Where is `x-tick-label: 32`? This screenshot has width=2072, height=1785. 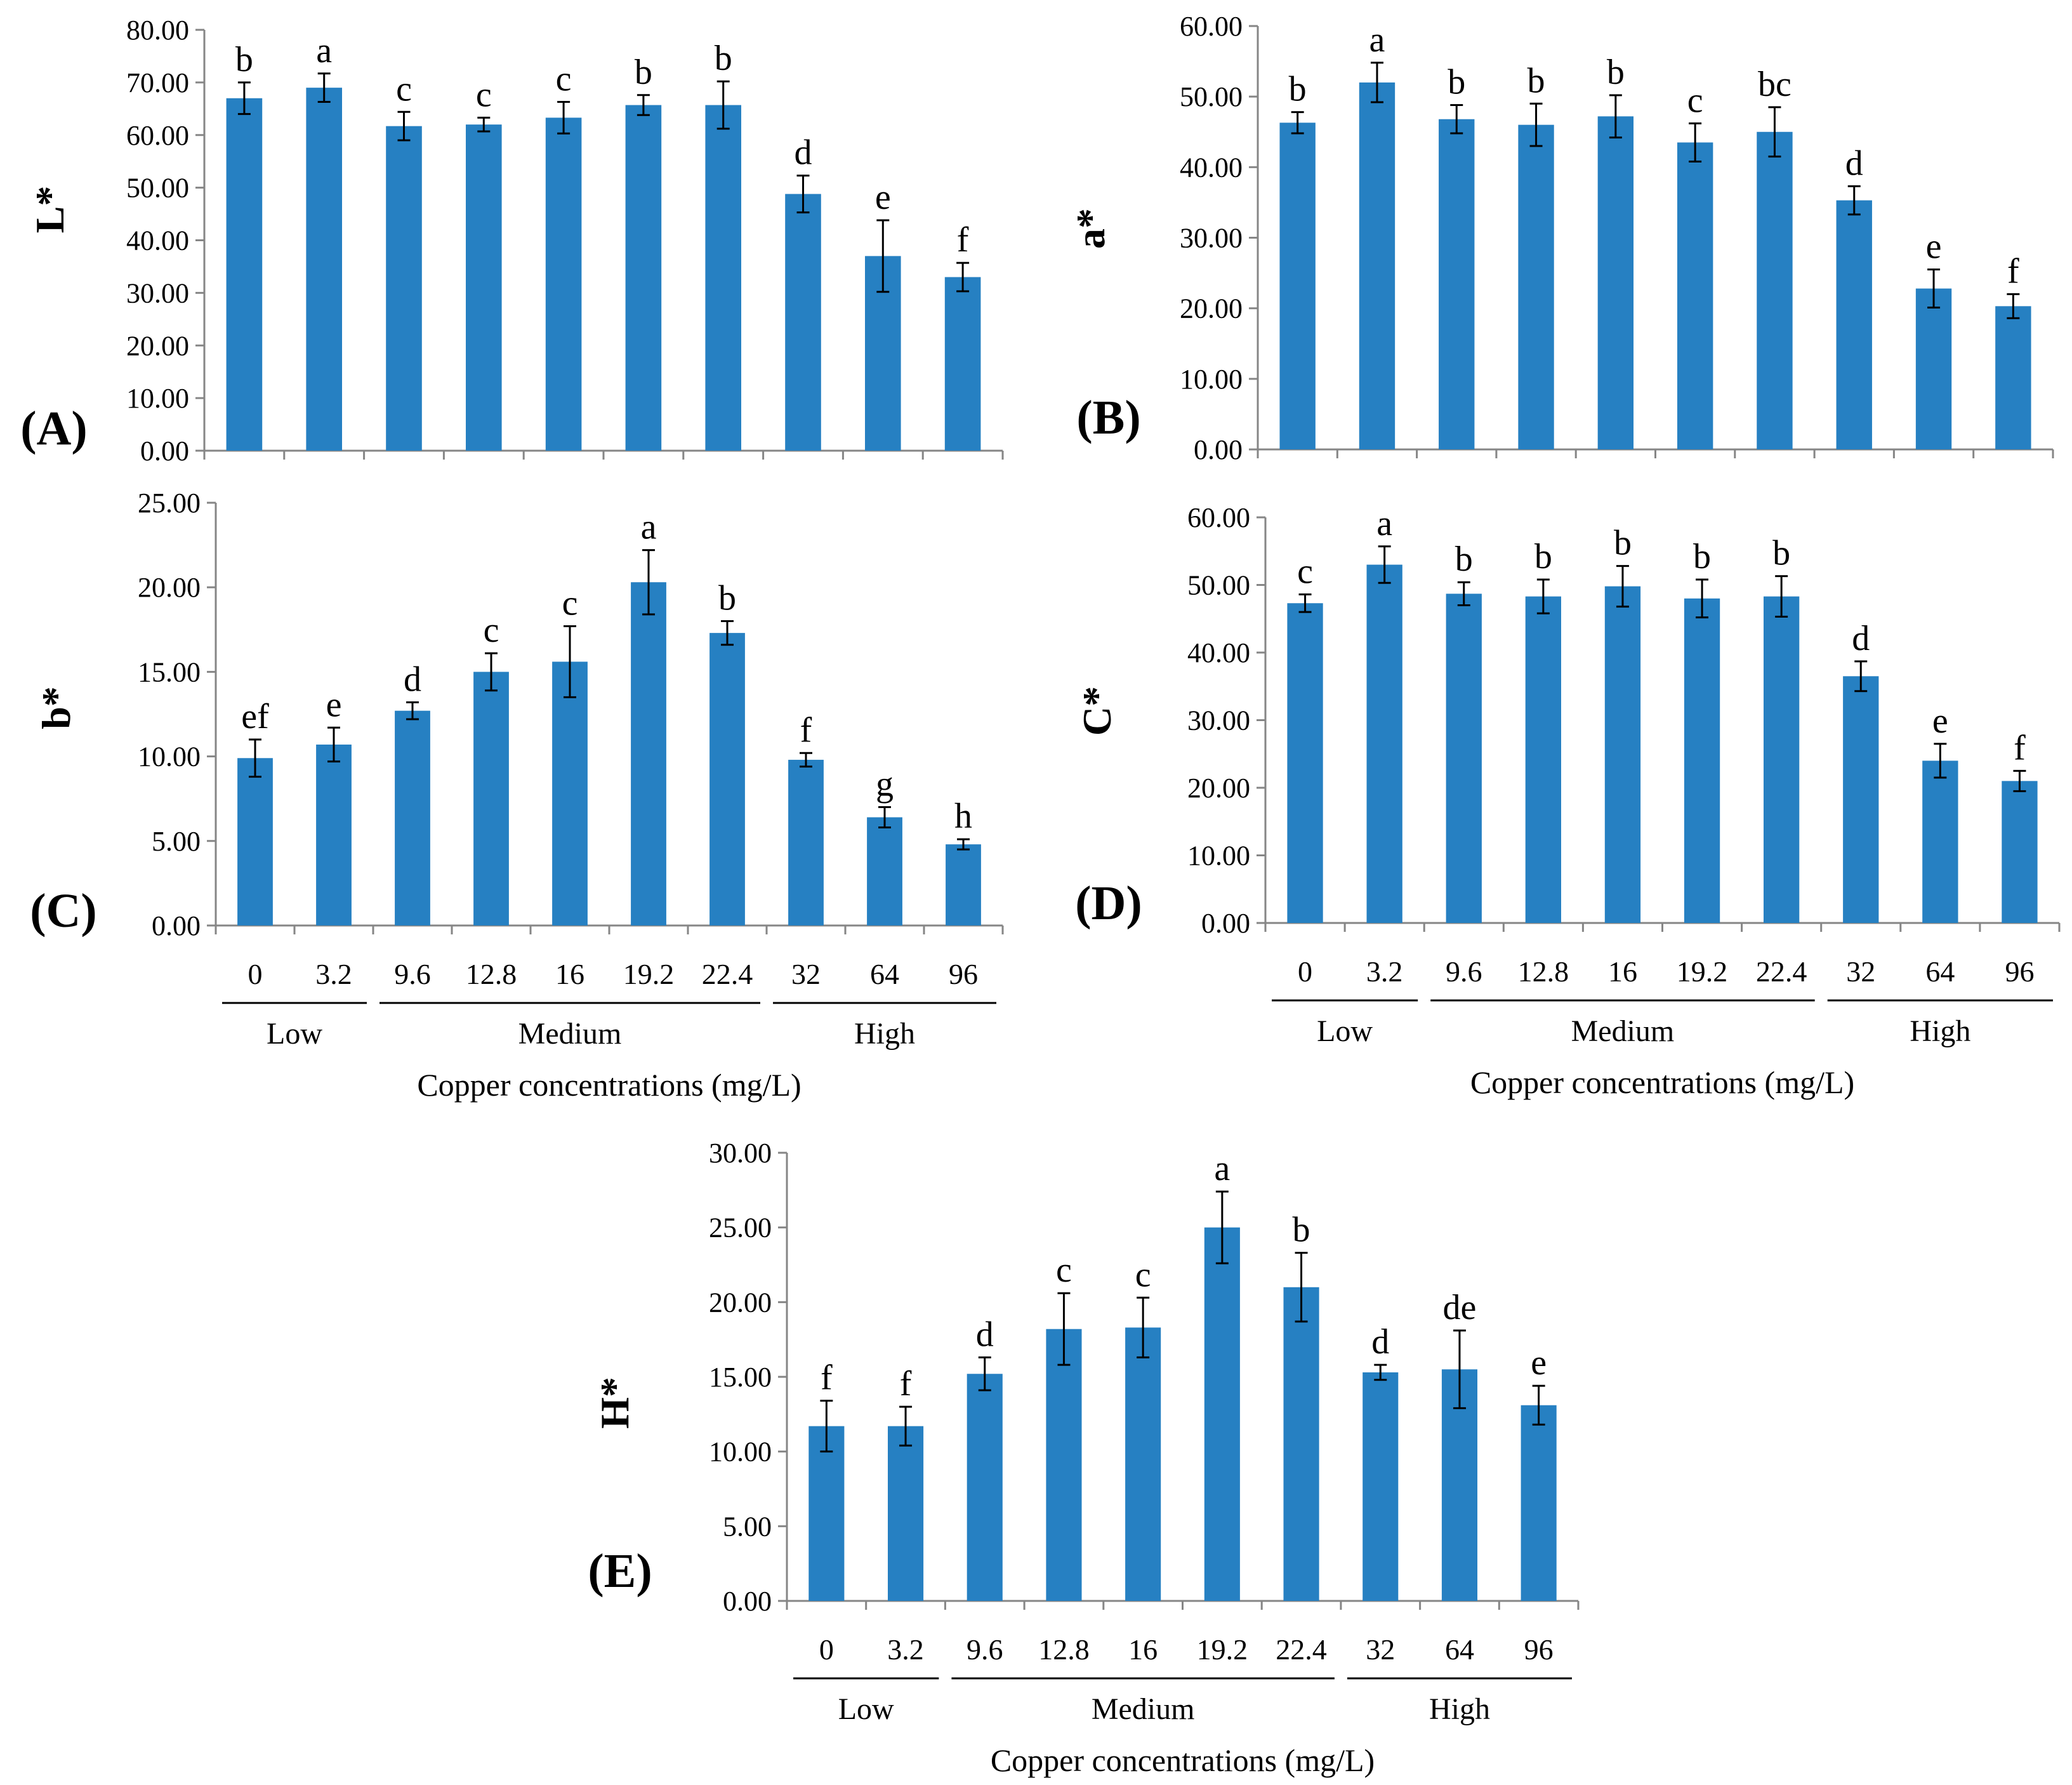 x-tick-label: 32 is located at coordinates (1380, 1649).